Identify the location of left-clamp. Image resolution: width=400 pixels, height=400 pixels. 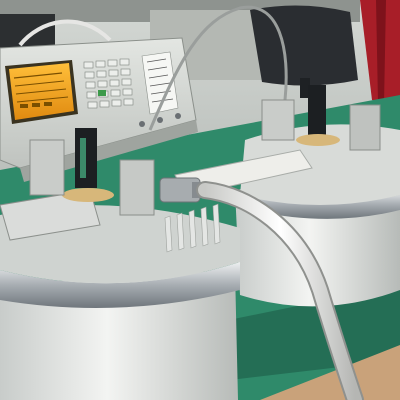
(47, 167).